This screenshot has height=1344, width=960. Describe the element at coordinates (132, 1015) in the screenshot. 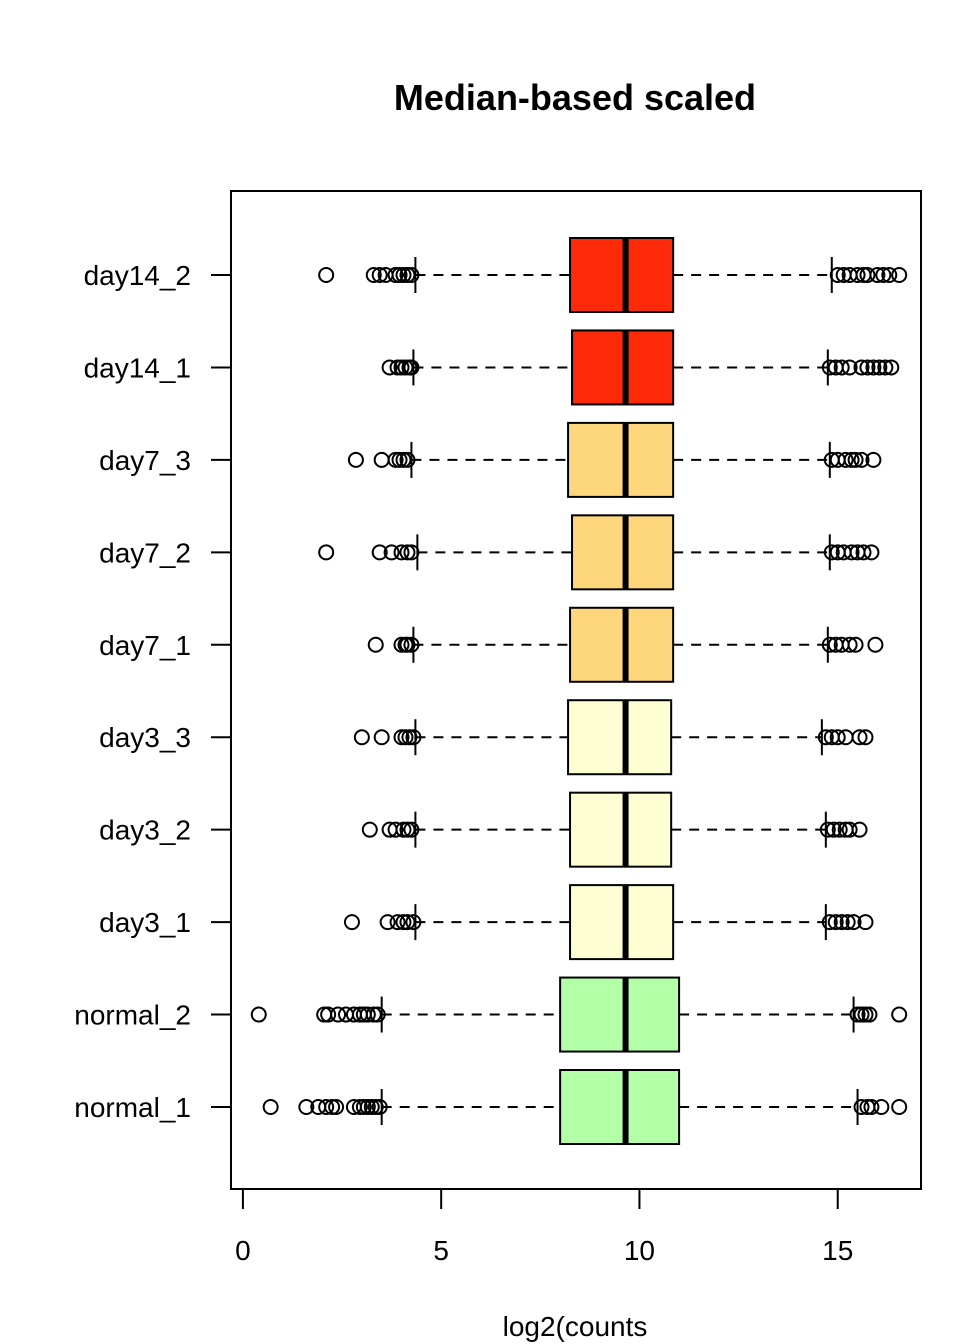

I see `y-tick-label: normal_2` at that location.